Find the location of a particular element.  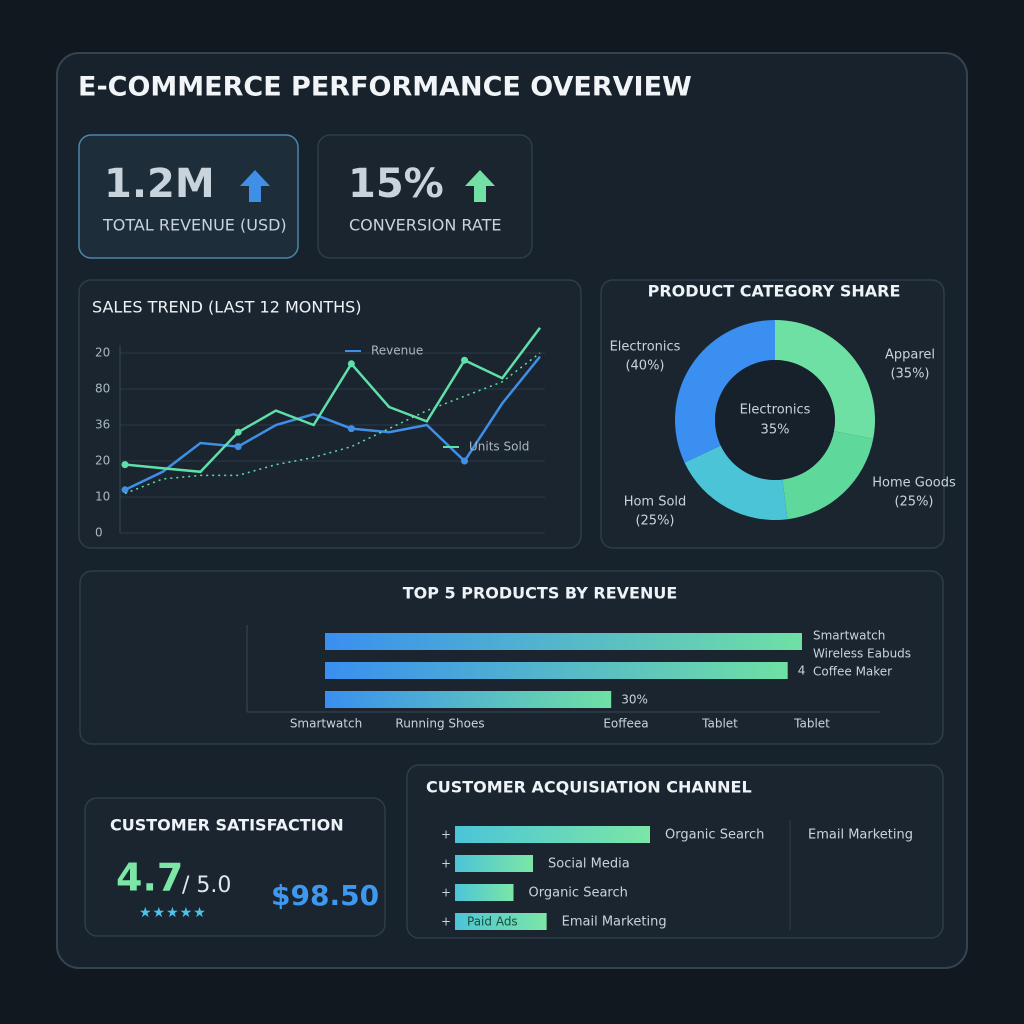

segment-value: (40%) is located at coordinates (644, 366).